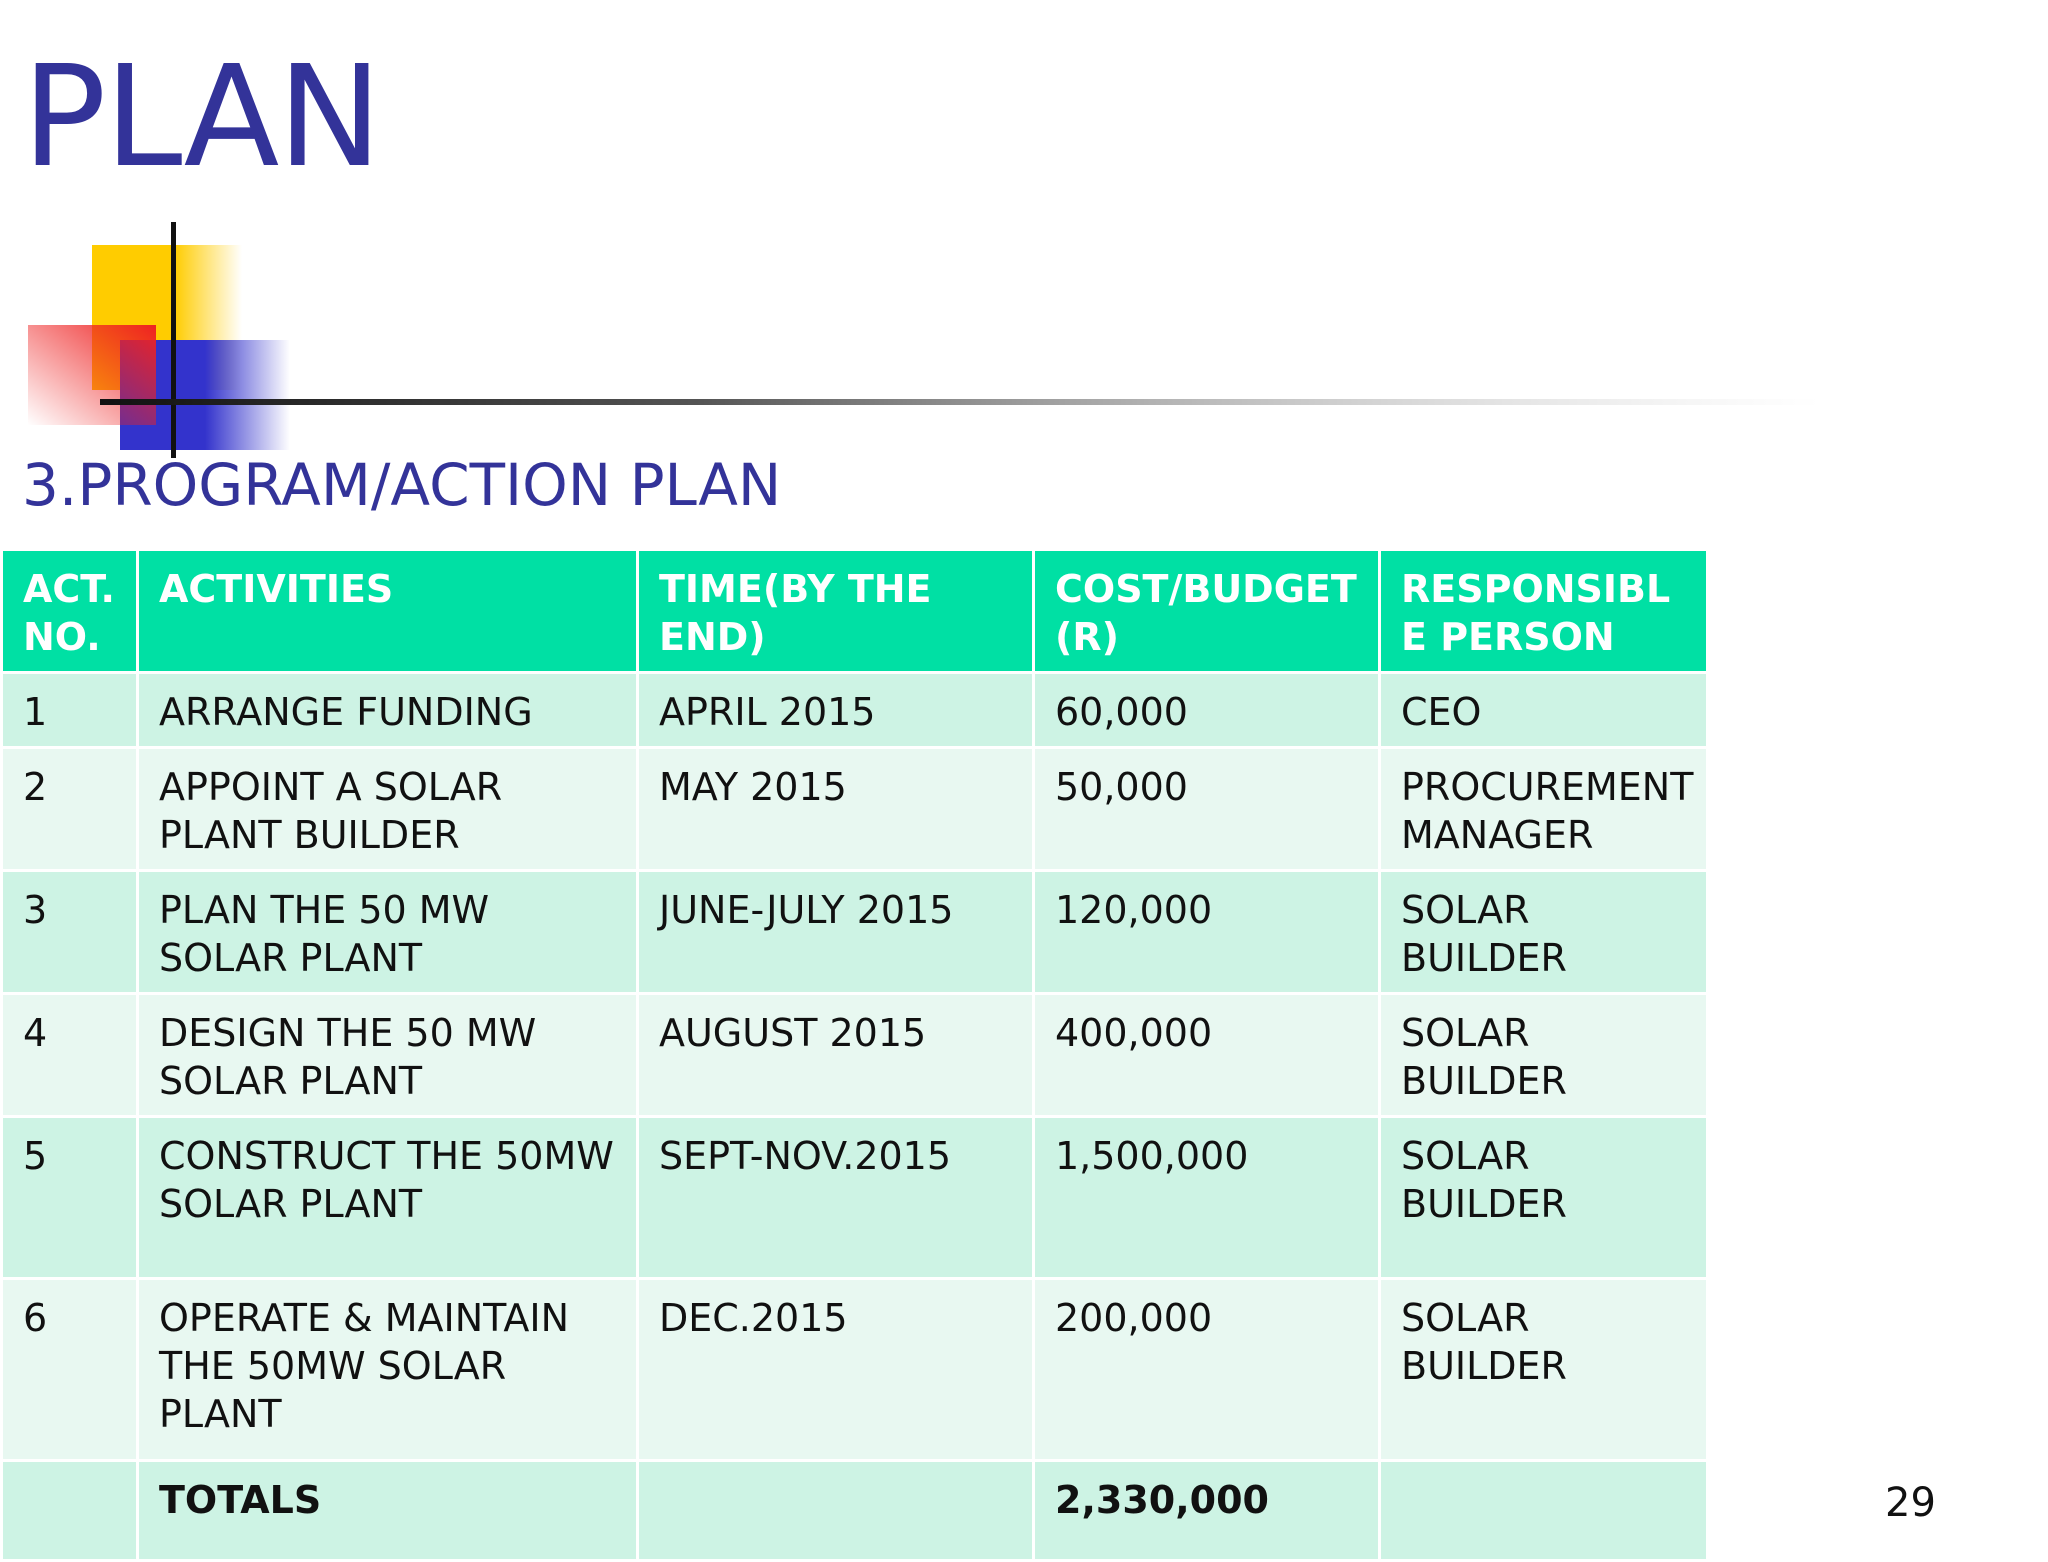  I want to click on cell-activity: APPOINT A SOLAR PLANT BUILDER, so click(387, 809).